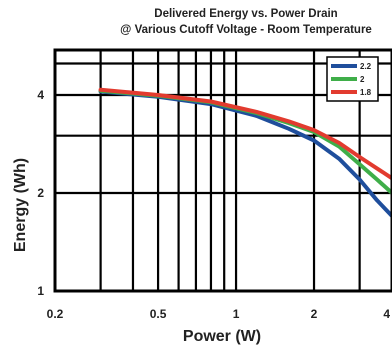 The image size is (392, 347). Describe the element at coordinates (386, 314) in the screenshot. I see `x-tick-label: 4` at that location.